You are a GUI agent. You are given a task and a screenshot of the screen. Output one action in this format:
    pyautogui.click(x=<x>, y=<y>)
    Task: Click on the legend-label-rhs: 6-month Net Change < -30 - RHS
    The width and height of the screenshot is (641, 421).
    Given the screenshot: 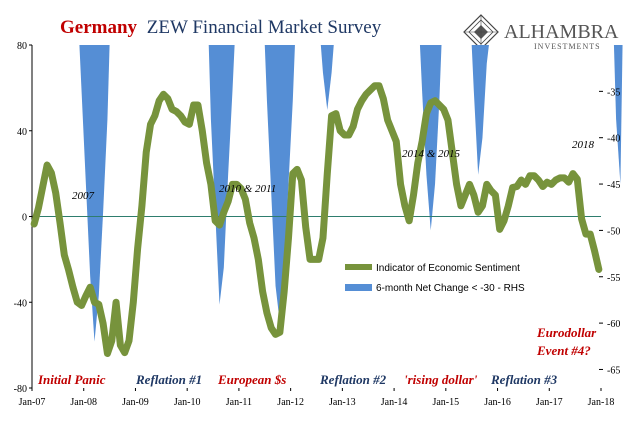 What is the action you would take?
    pyautogui.click(x=450, y=288)
    